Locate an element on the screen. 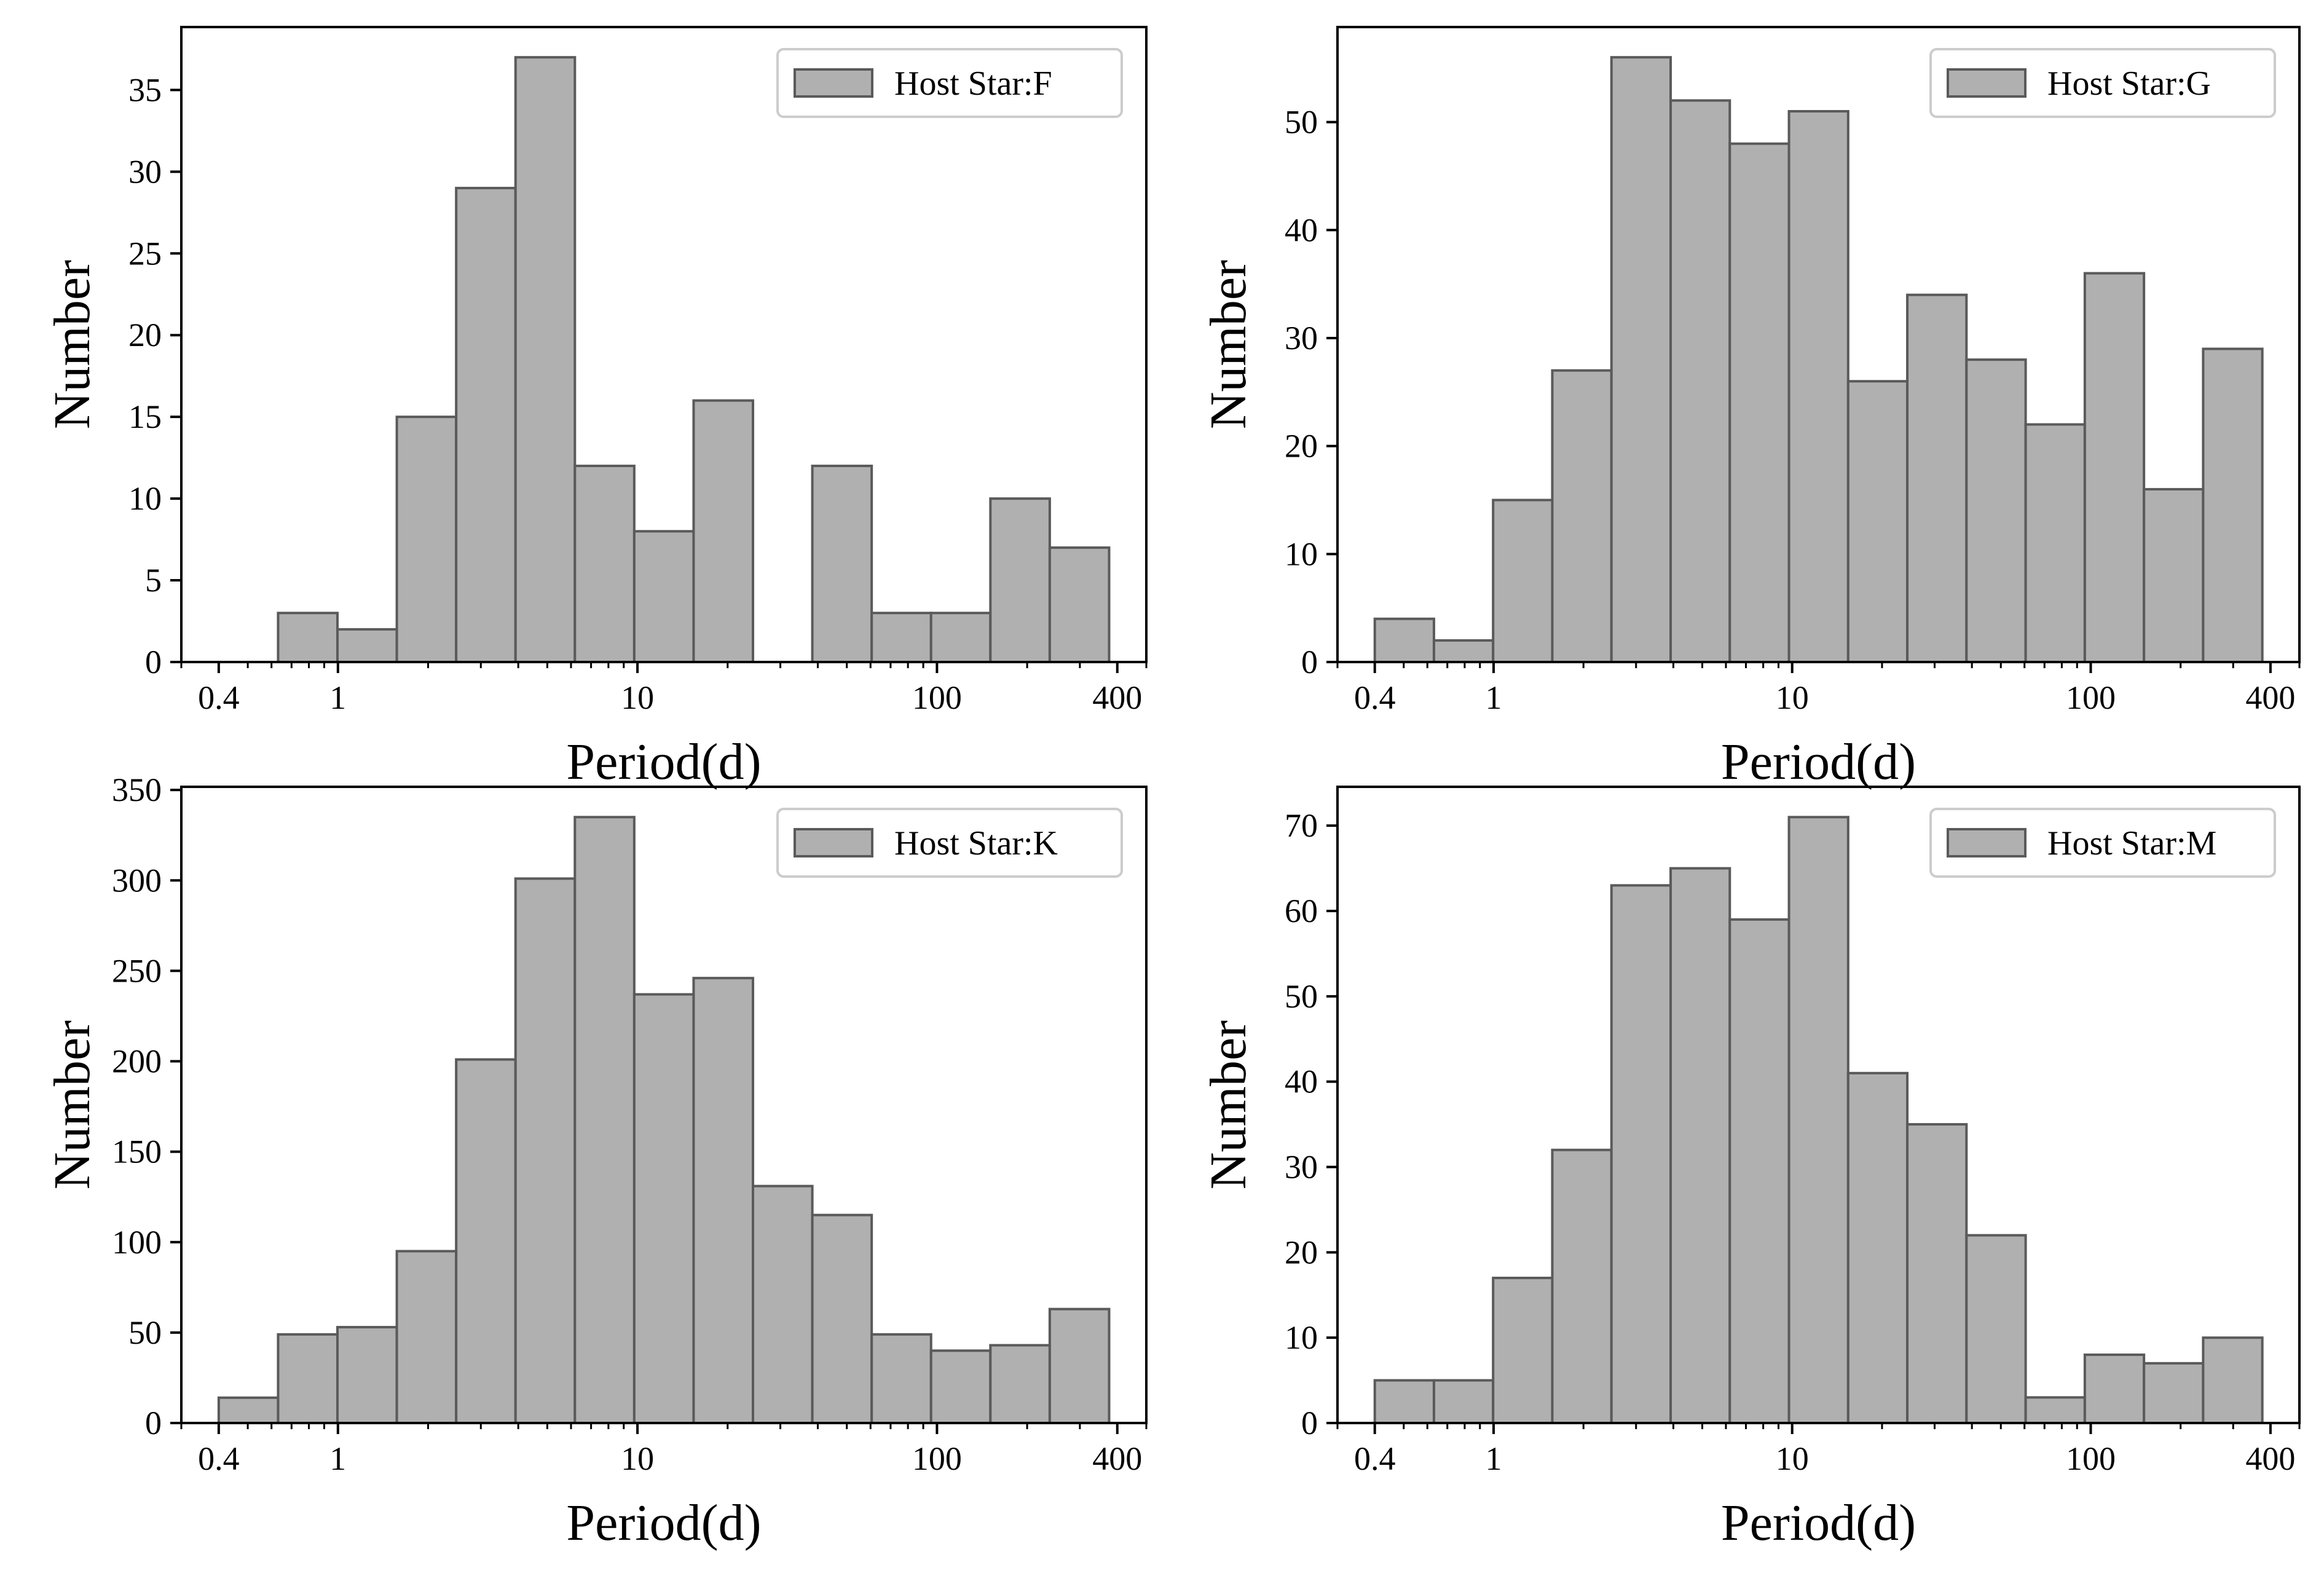 The height and width of the screenshot is (1573, 2324). bars-g is located at coordinates (1818, 360).